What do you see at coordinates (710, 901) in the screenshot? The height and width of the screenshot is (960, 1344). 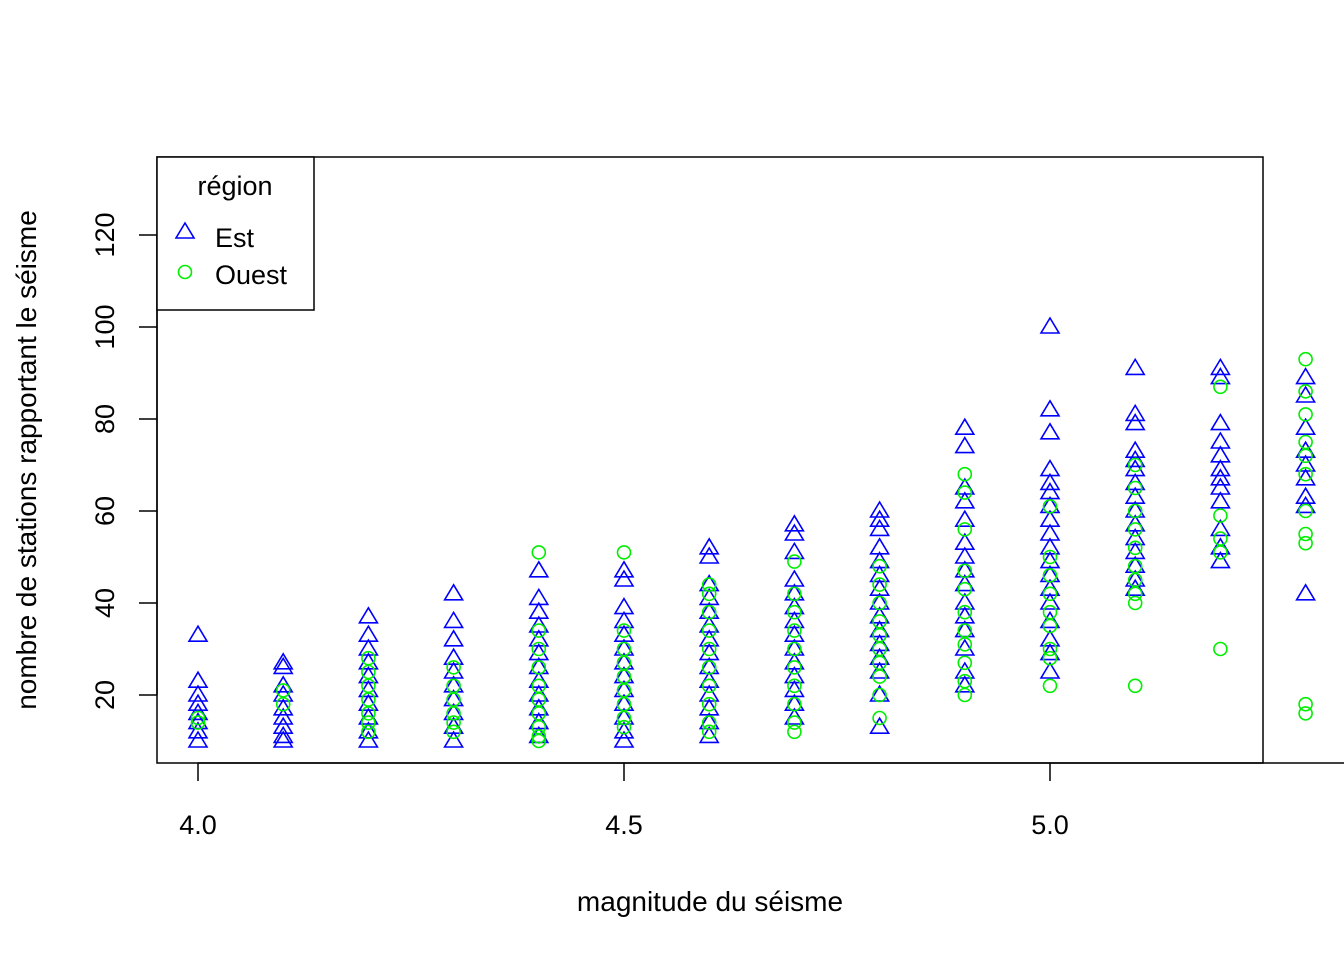 I see `x-axis-title: magnitude du séisme` at bounding box center [710, 901].